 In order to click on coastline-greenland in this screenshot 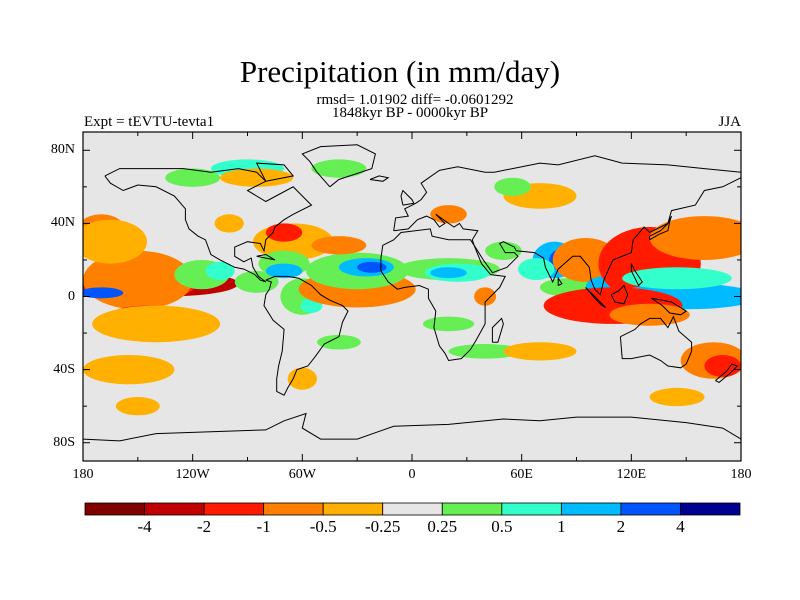, I will do `click(338, 166)`.